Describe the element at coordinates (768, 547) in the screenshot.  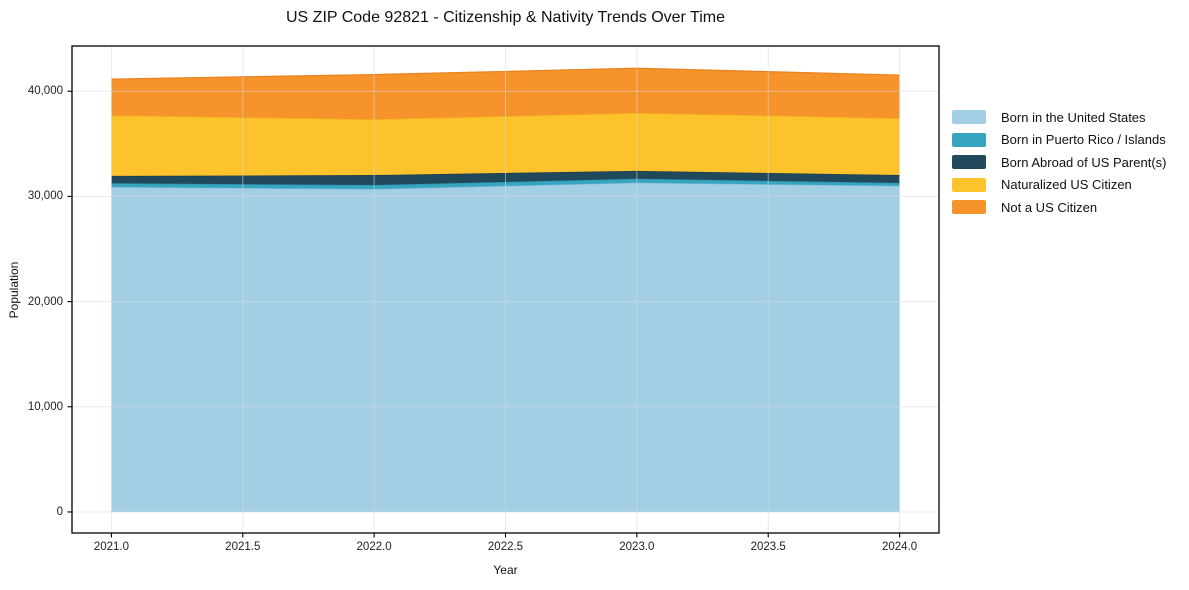
I see `x-tick-label: 2023.5` at that location.